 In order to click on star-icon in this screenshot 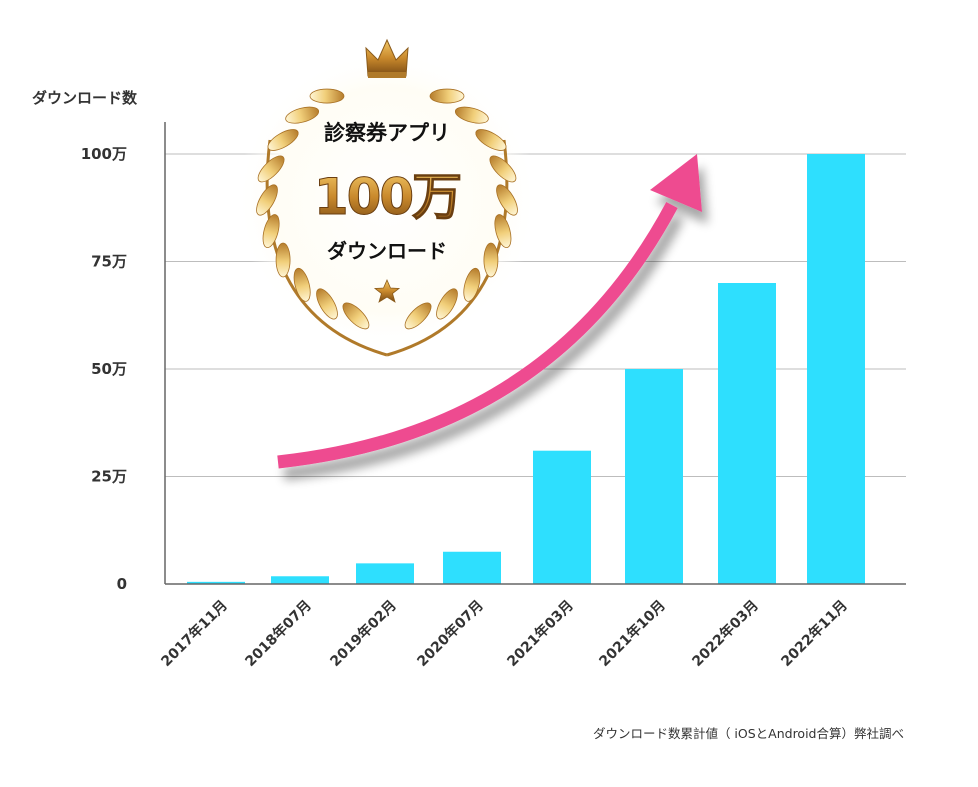, I will do `click(387, 291)`.